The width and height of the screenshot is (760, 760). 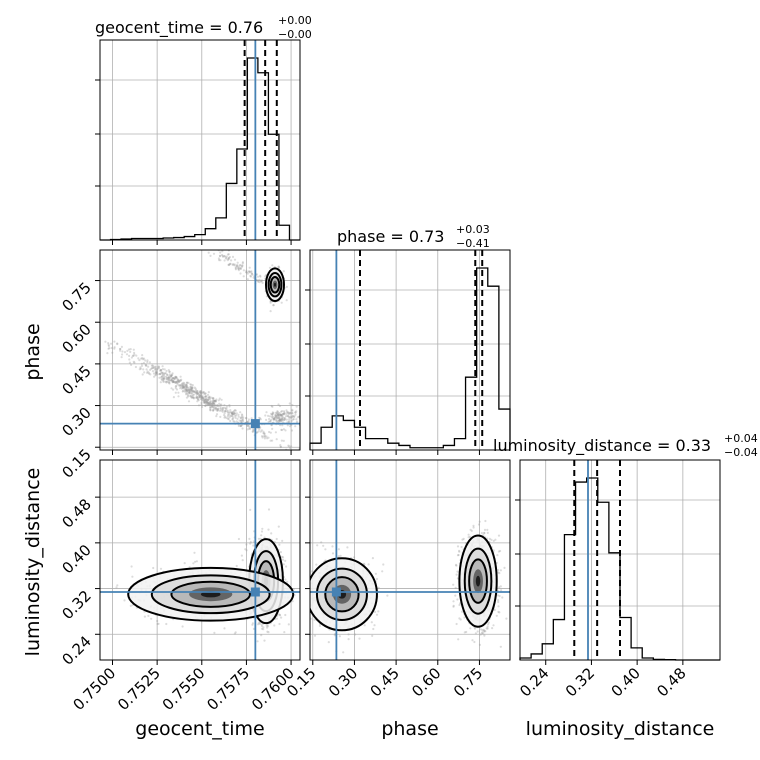 I want to click on tick-label-y-phase: 0.30, so click(x=76, y=422).